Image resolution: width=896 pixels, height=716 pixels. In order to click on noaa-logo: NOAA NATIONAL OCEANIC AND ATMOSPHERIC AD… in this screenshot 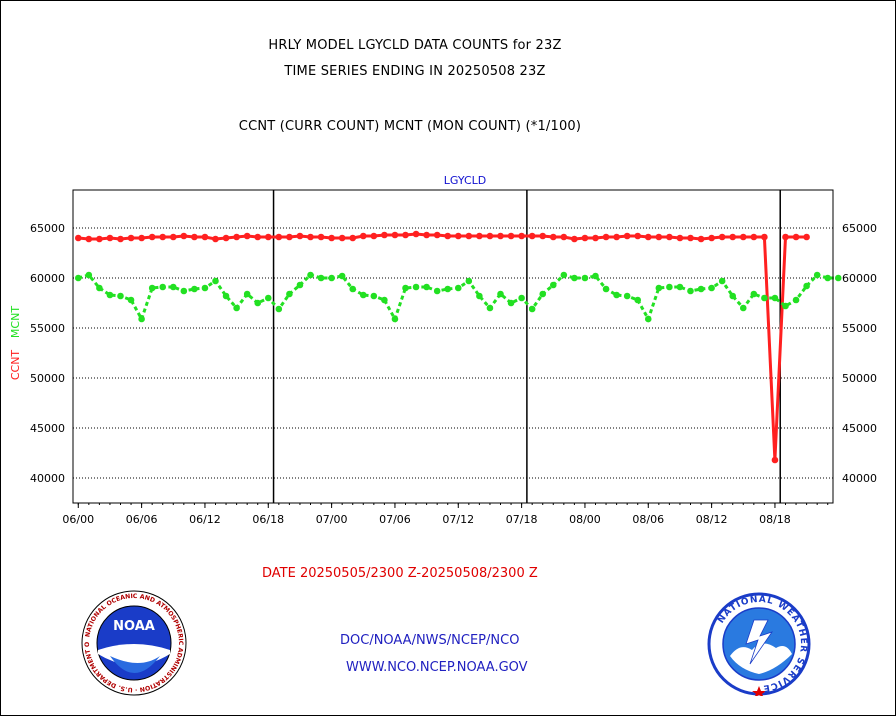, I will do `click(132, 640)`.